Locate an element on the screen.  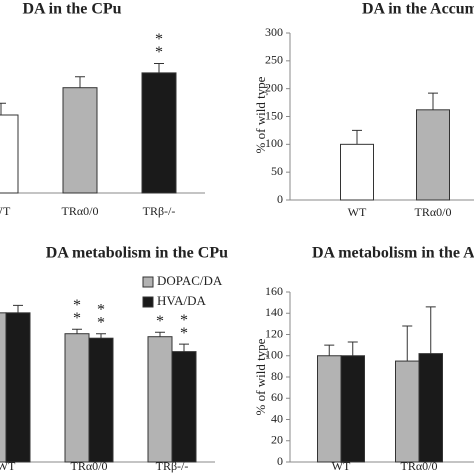
y-tick-label: 60 is located at coordinates (277, 397).